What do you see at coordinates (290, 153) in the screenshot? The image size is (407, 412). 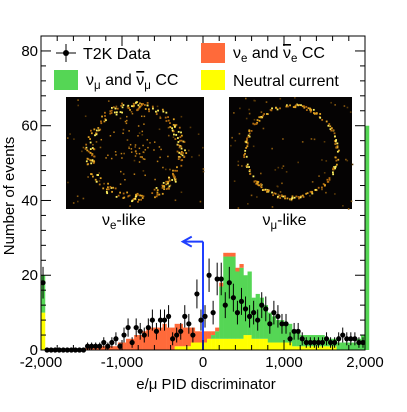 I see `muon-ring-event-display` at bounding box center [290, 153].